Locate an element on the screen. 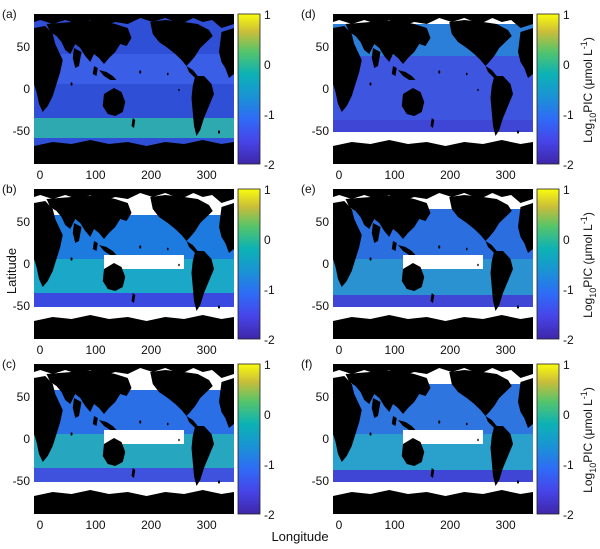  colorbar-b is located at coordinates (249, 264).